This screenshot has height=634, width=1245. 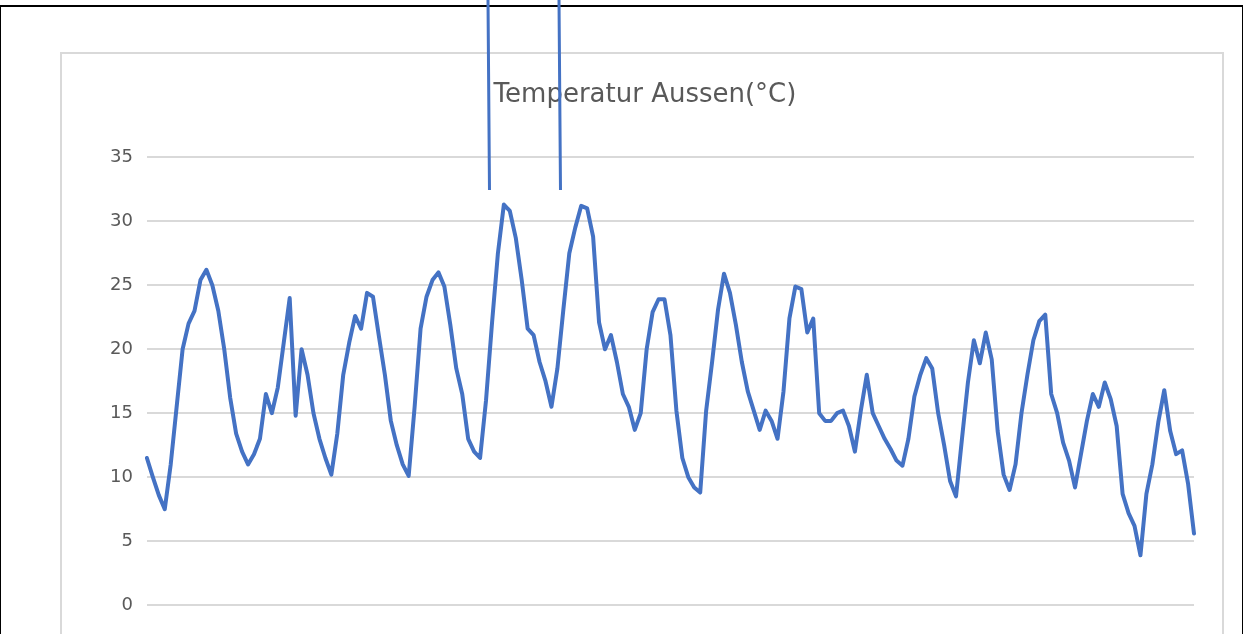 I want to click on y-tick-label: 0, so click(x=127, y=603).